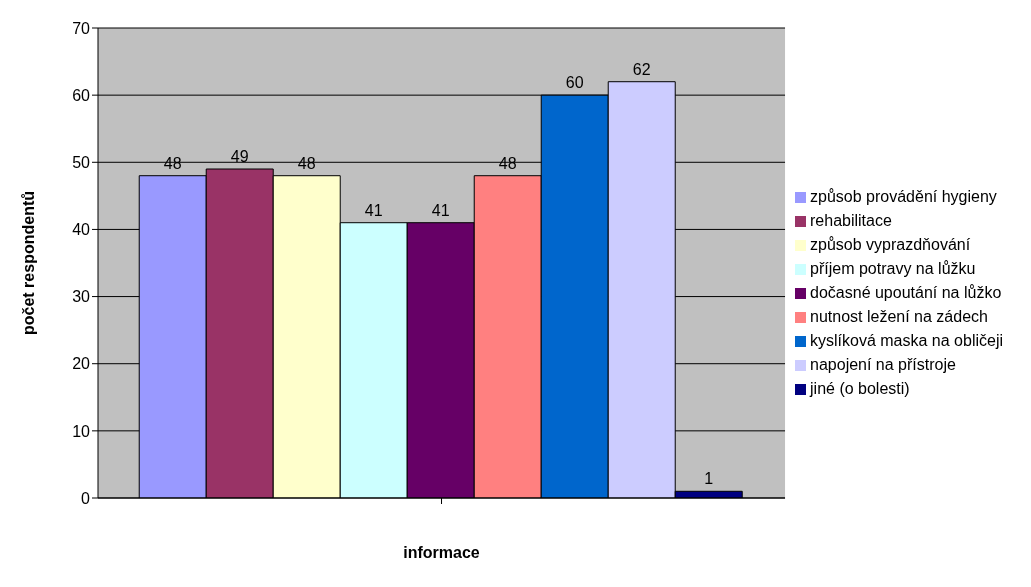 The image size is (1031, 587). What do you see at coordinates (86, 498) in the screenshot?
I see `y-tick-label: 0` at bounding box center [86, 498].